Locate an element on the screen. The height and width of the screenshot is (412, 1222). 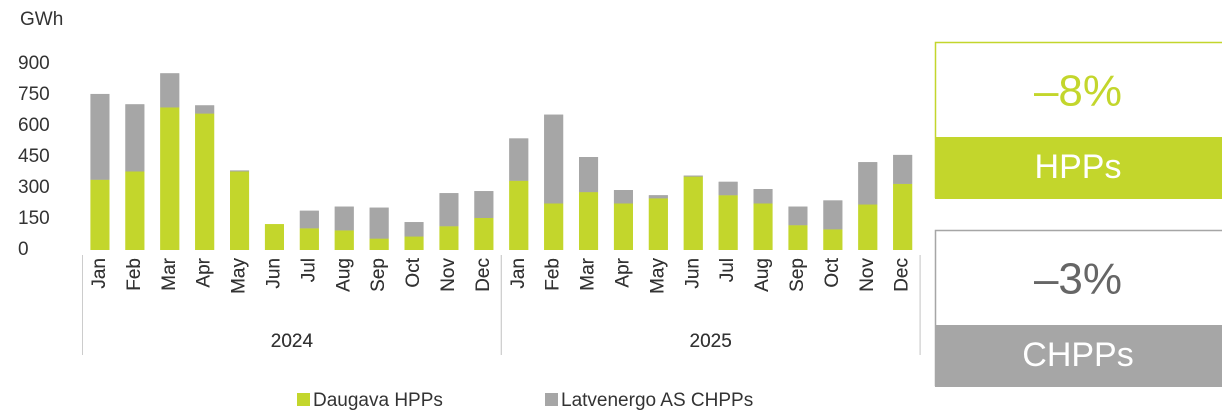
x-group-label: 2025 is located at coordinates (711, 341).